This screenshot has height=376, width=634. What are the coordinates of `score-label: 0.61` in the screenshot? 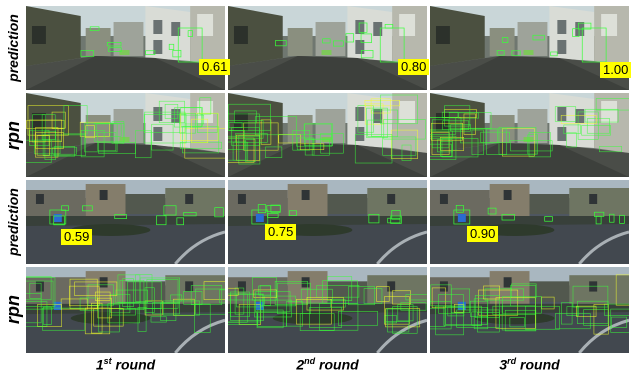 It's located at (215, 67).